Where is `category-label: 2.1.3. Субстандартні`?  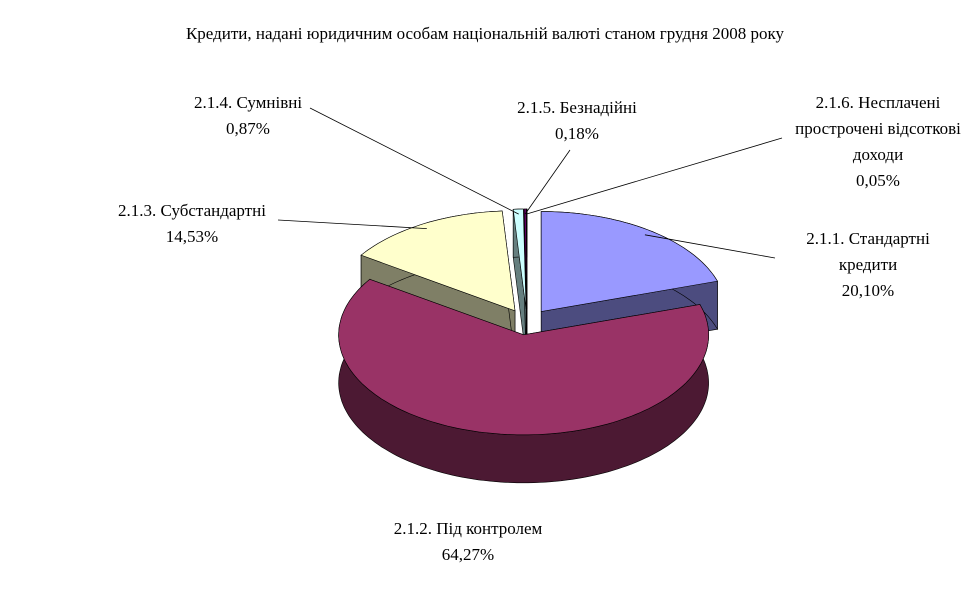 category-label: 2.1.3. Субстандартні is located at coordinates (192, 210).